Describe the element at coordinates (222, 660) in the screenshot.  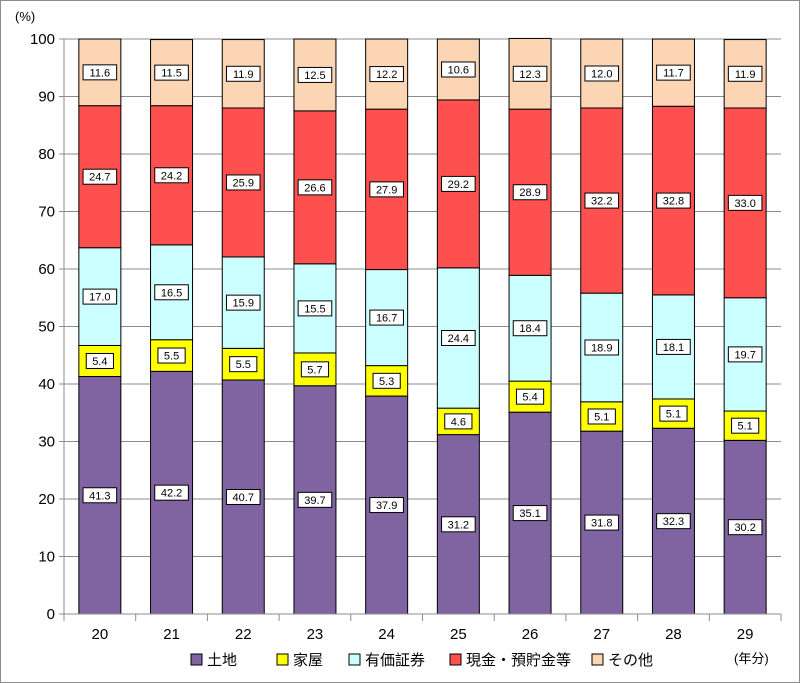
I see `legend-label: 土地` at that location.